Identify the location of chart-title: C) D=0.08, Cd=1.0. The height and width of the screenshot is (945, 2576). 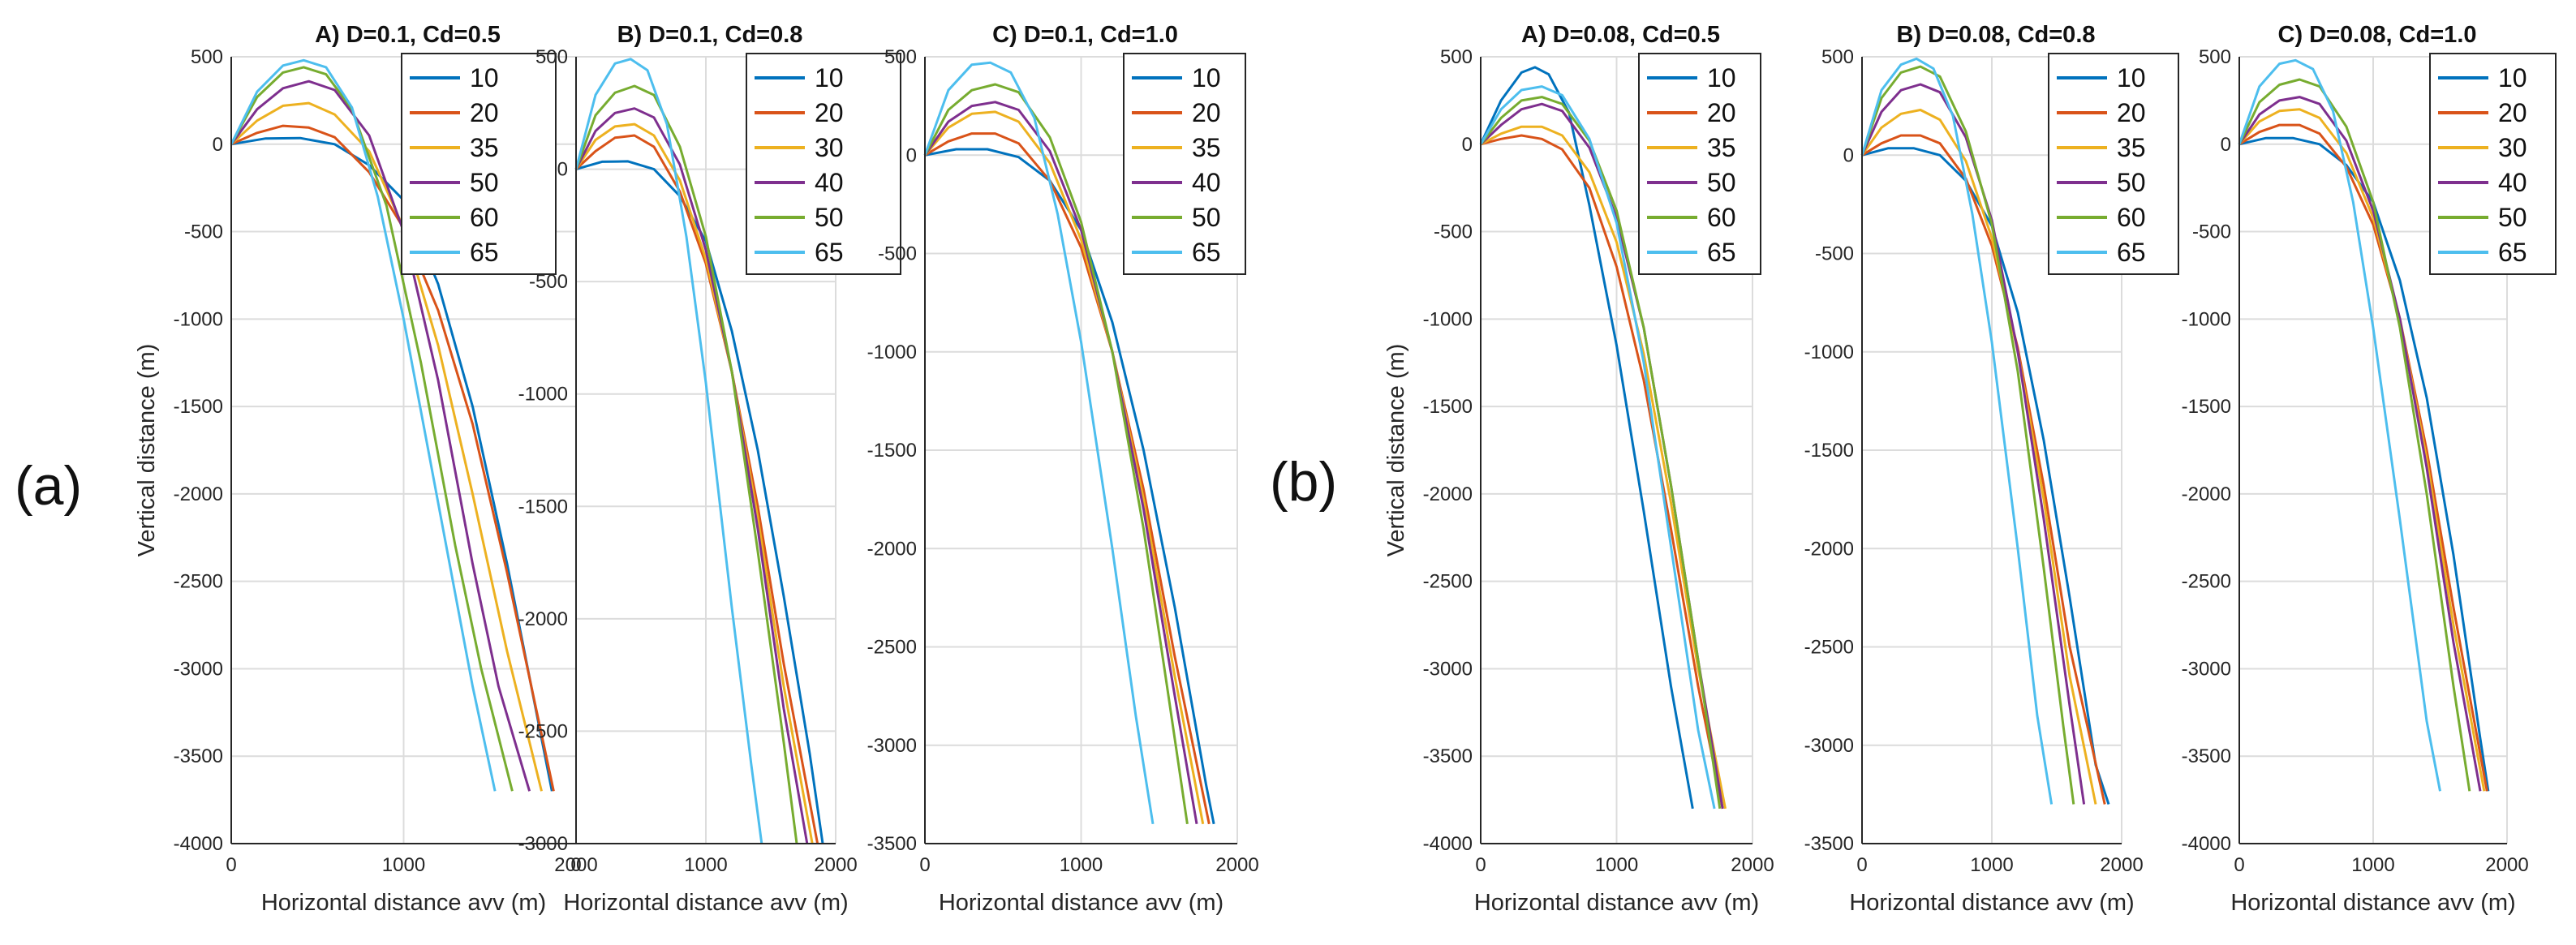
(2377, 35).